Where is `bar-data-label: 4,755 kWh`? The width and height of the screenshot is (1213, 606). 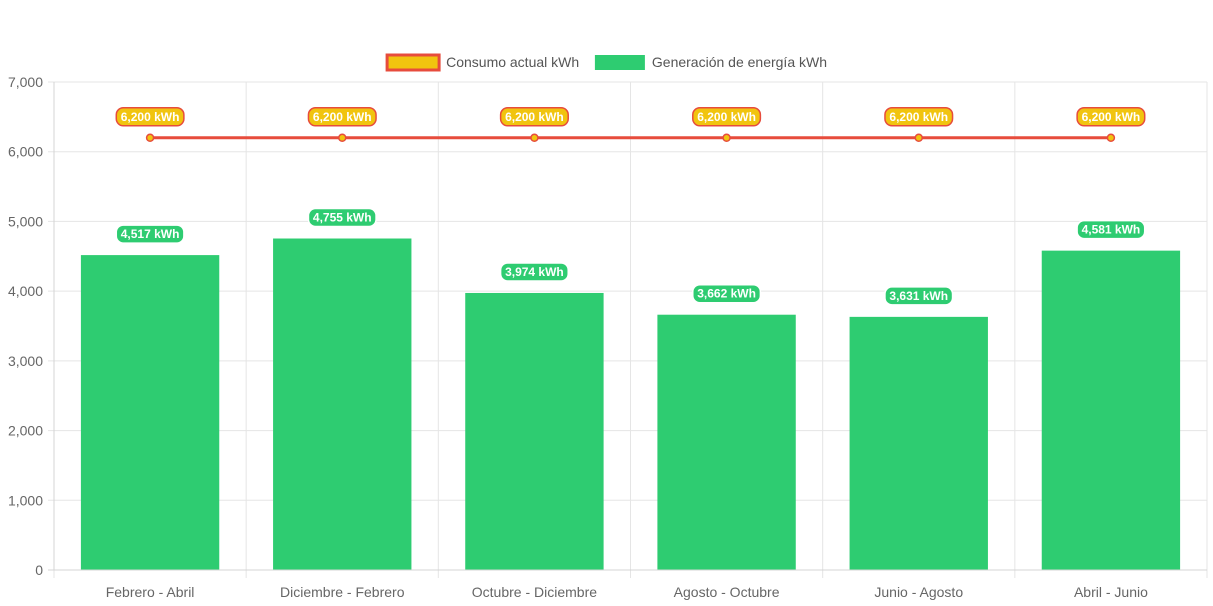
bar-data-label: 4,755 kWh is located at coordinates (342, 218).